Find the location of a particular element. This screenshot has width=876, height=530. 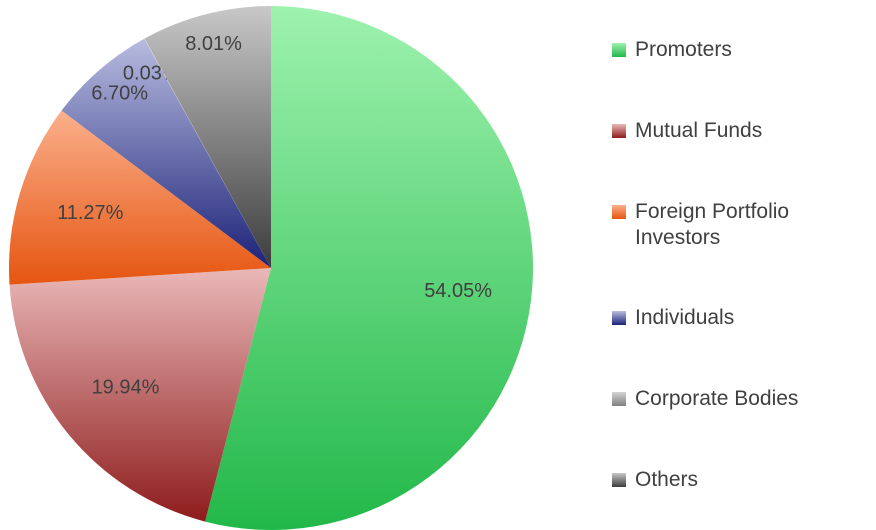

legend-label: Foreign Portfolio Investors is located at coordinates (712, 224).